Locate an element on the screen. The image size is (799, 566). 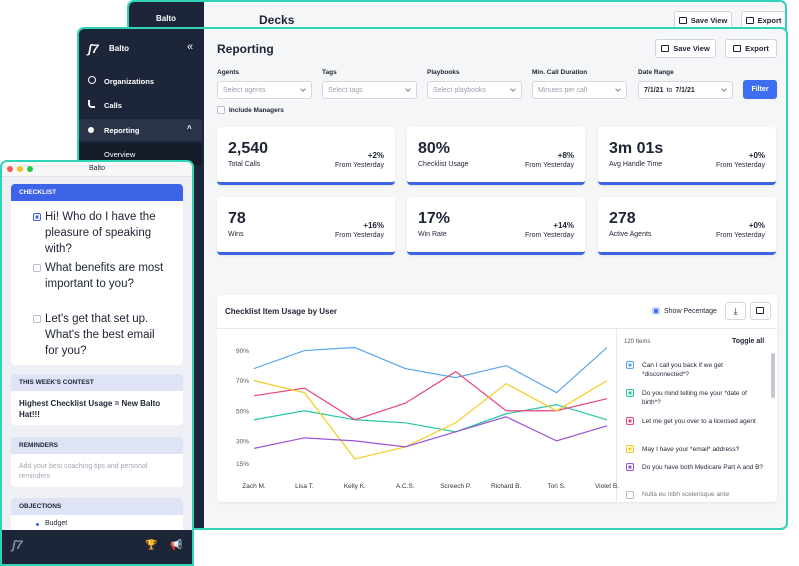
date-range-input: 7/1/21 to 7/1/21 is located at coordinates (685, 90).